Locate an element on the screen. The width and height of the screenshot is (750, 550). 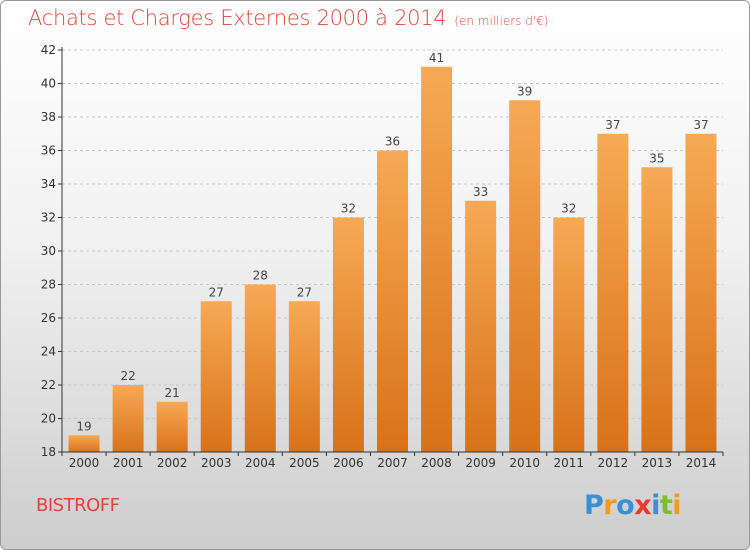
city-name: BISTROFF is located at coordinates (78, 505).